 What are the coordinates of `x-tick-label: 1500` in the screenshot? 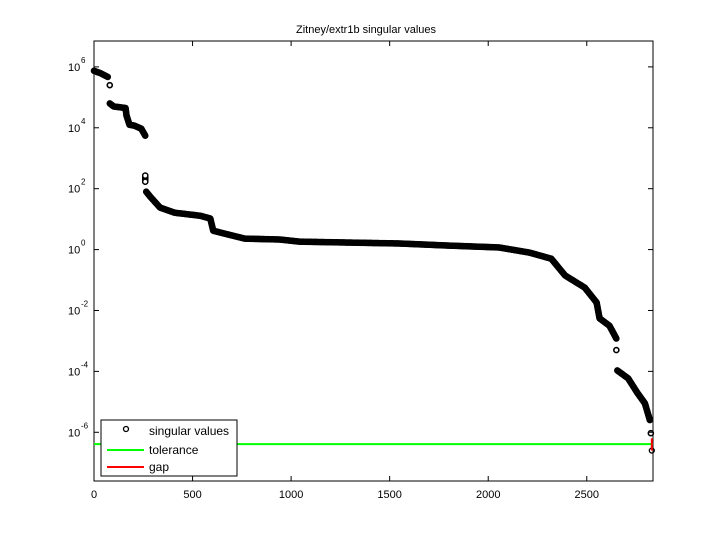 It's located at (389, 495).